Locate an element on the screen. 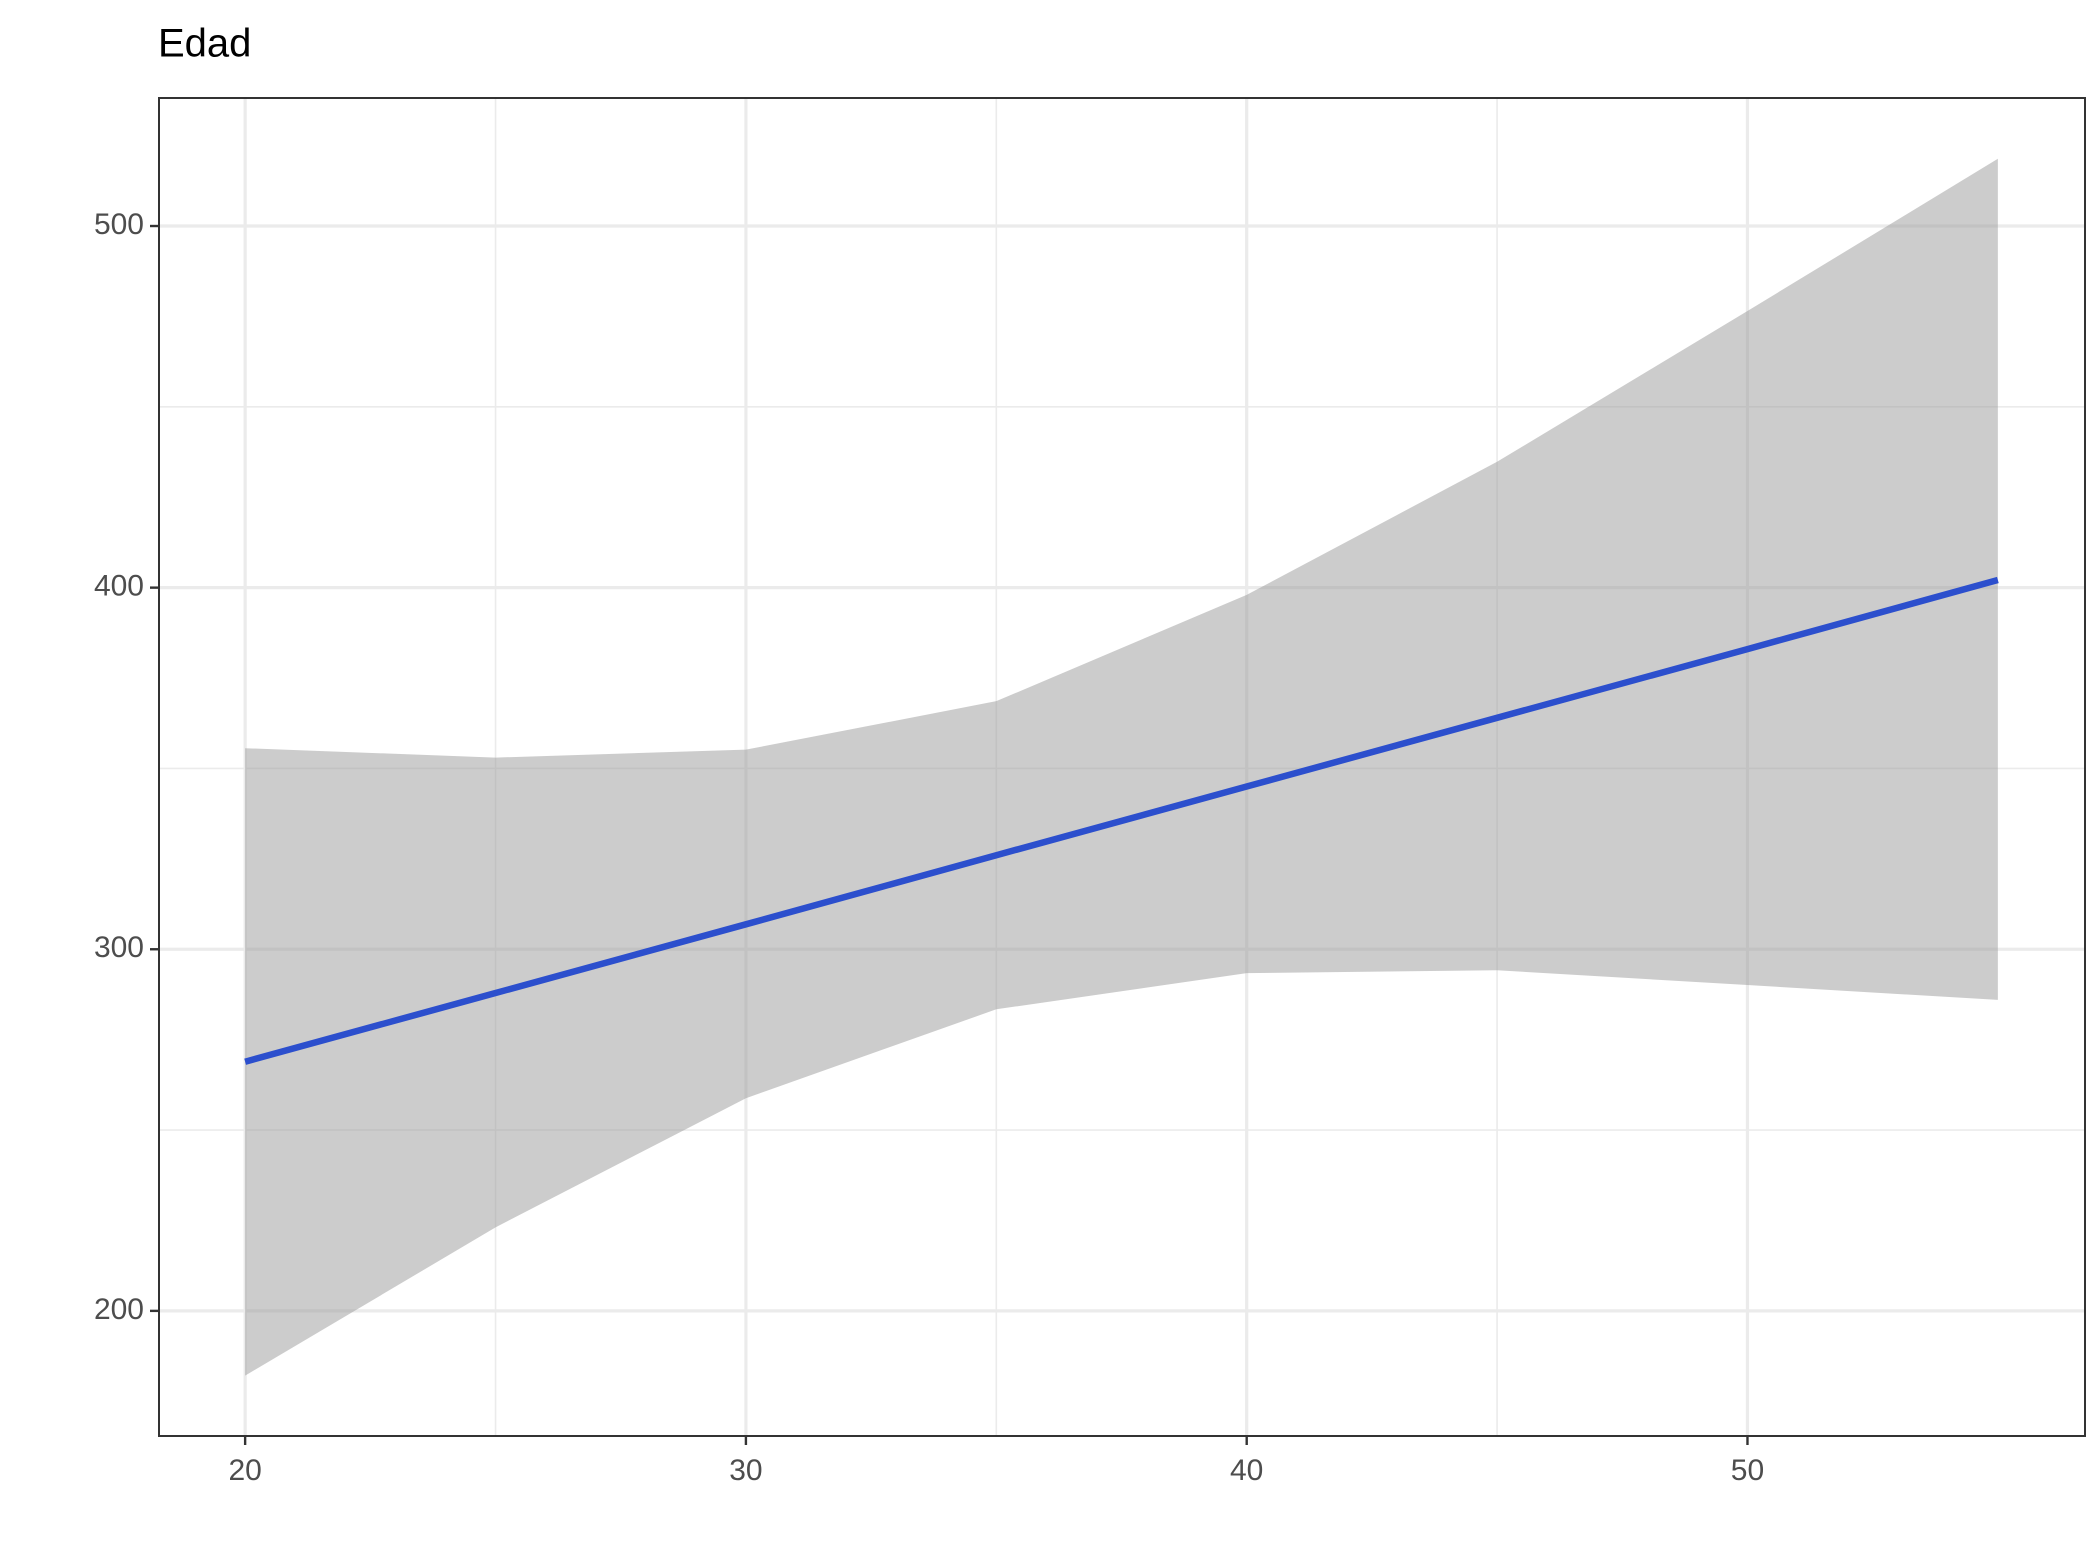 This screenshot has width=2099, height=1558. x-tick-label: 50 is located at coordinates (1747, 1470).